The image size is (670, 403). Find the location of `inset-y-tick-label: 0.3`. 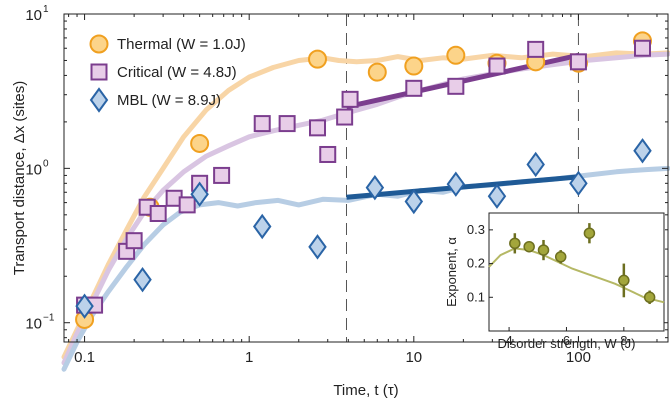

inset-y-tick-label: 0.3 is located at coordinates (476, 229).